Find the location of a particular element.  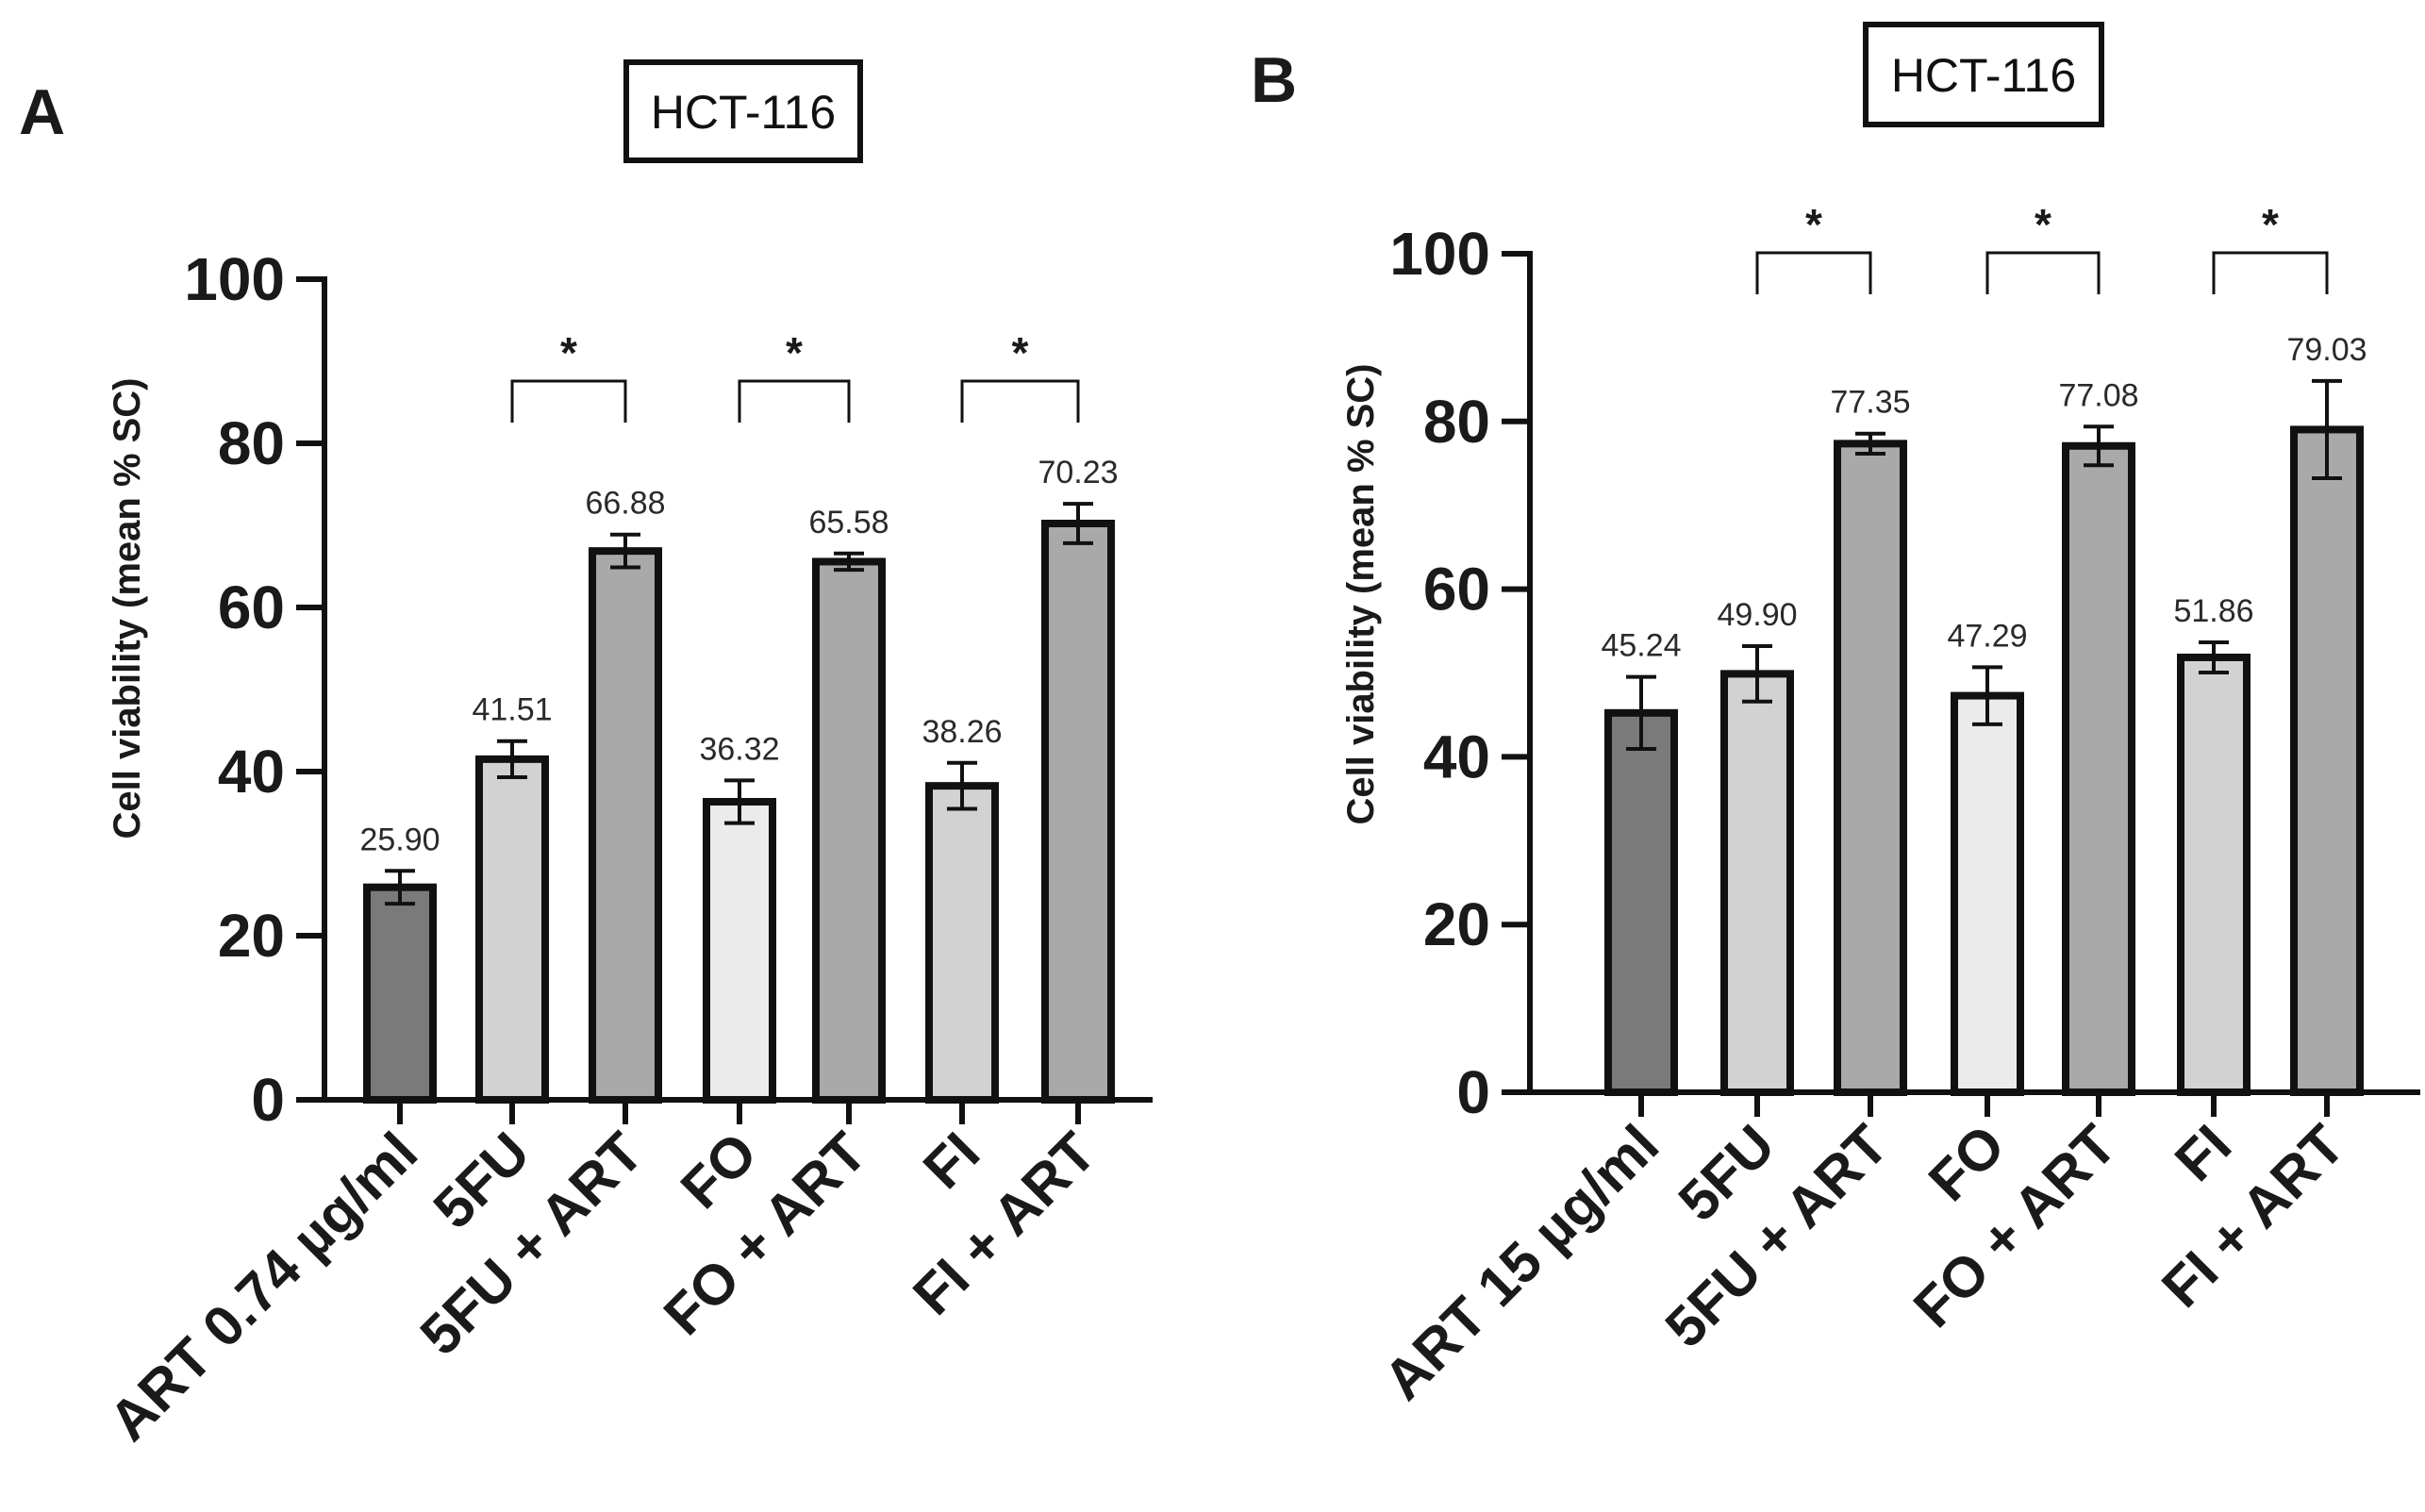

data-label: 25.90 is located at coordinates (399, 839).